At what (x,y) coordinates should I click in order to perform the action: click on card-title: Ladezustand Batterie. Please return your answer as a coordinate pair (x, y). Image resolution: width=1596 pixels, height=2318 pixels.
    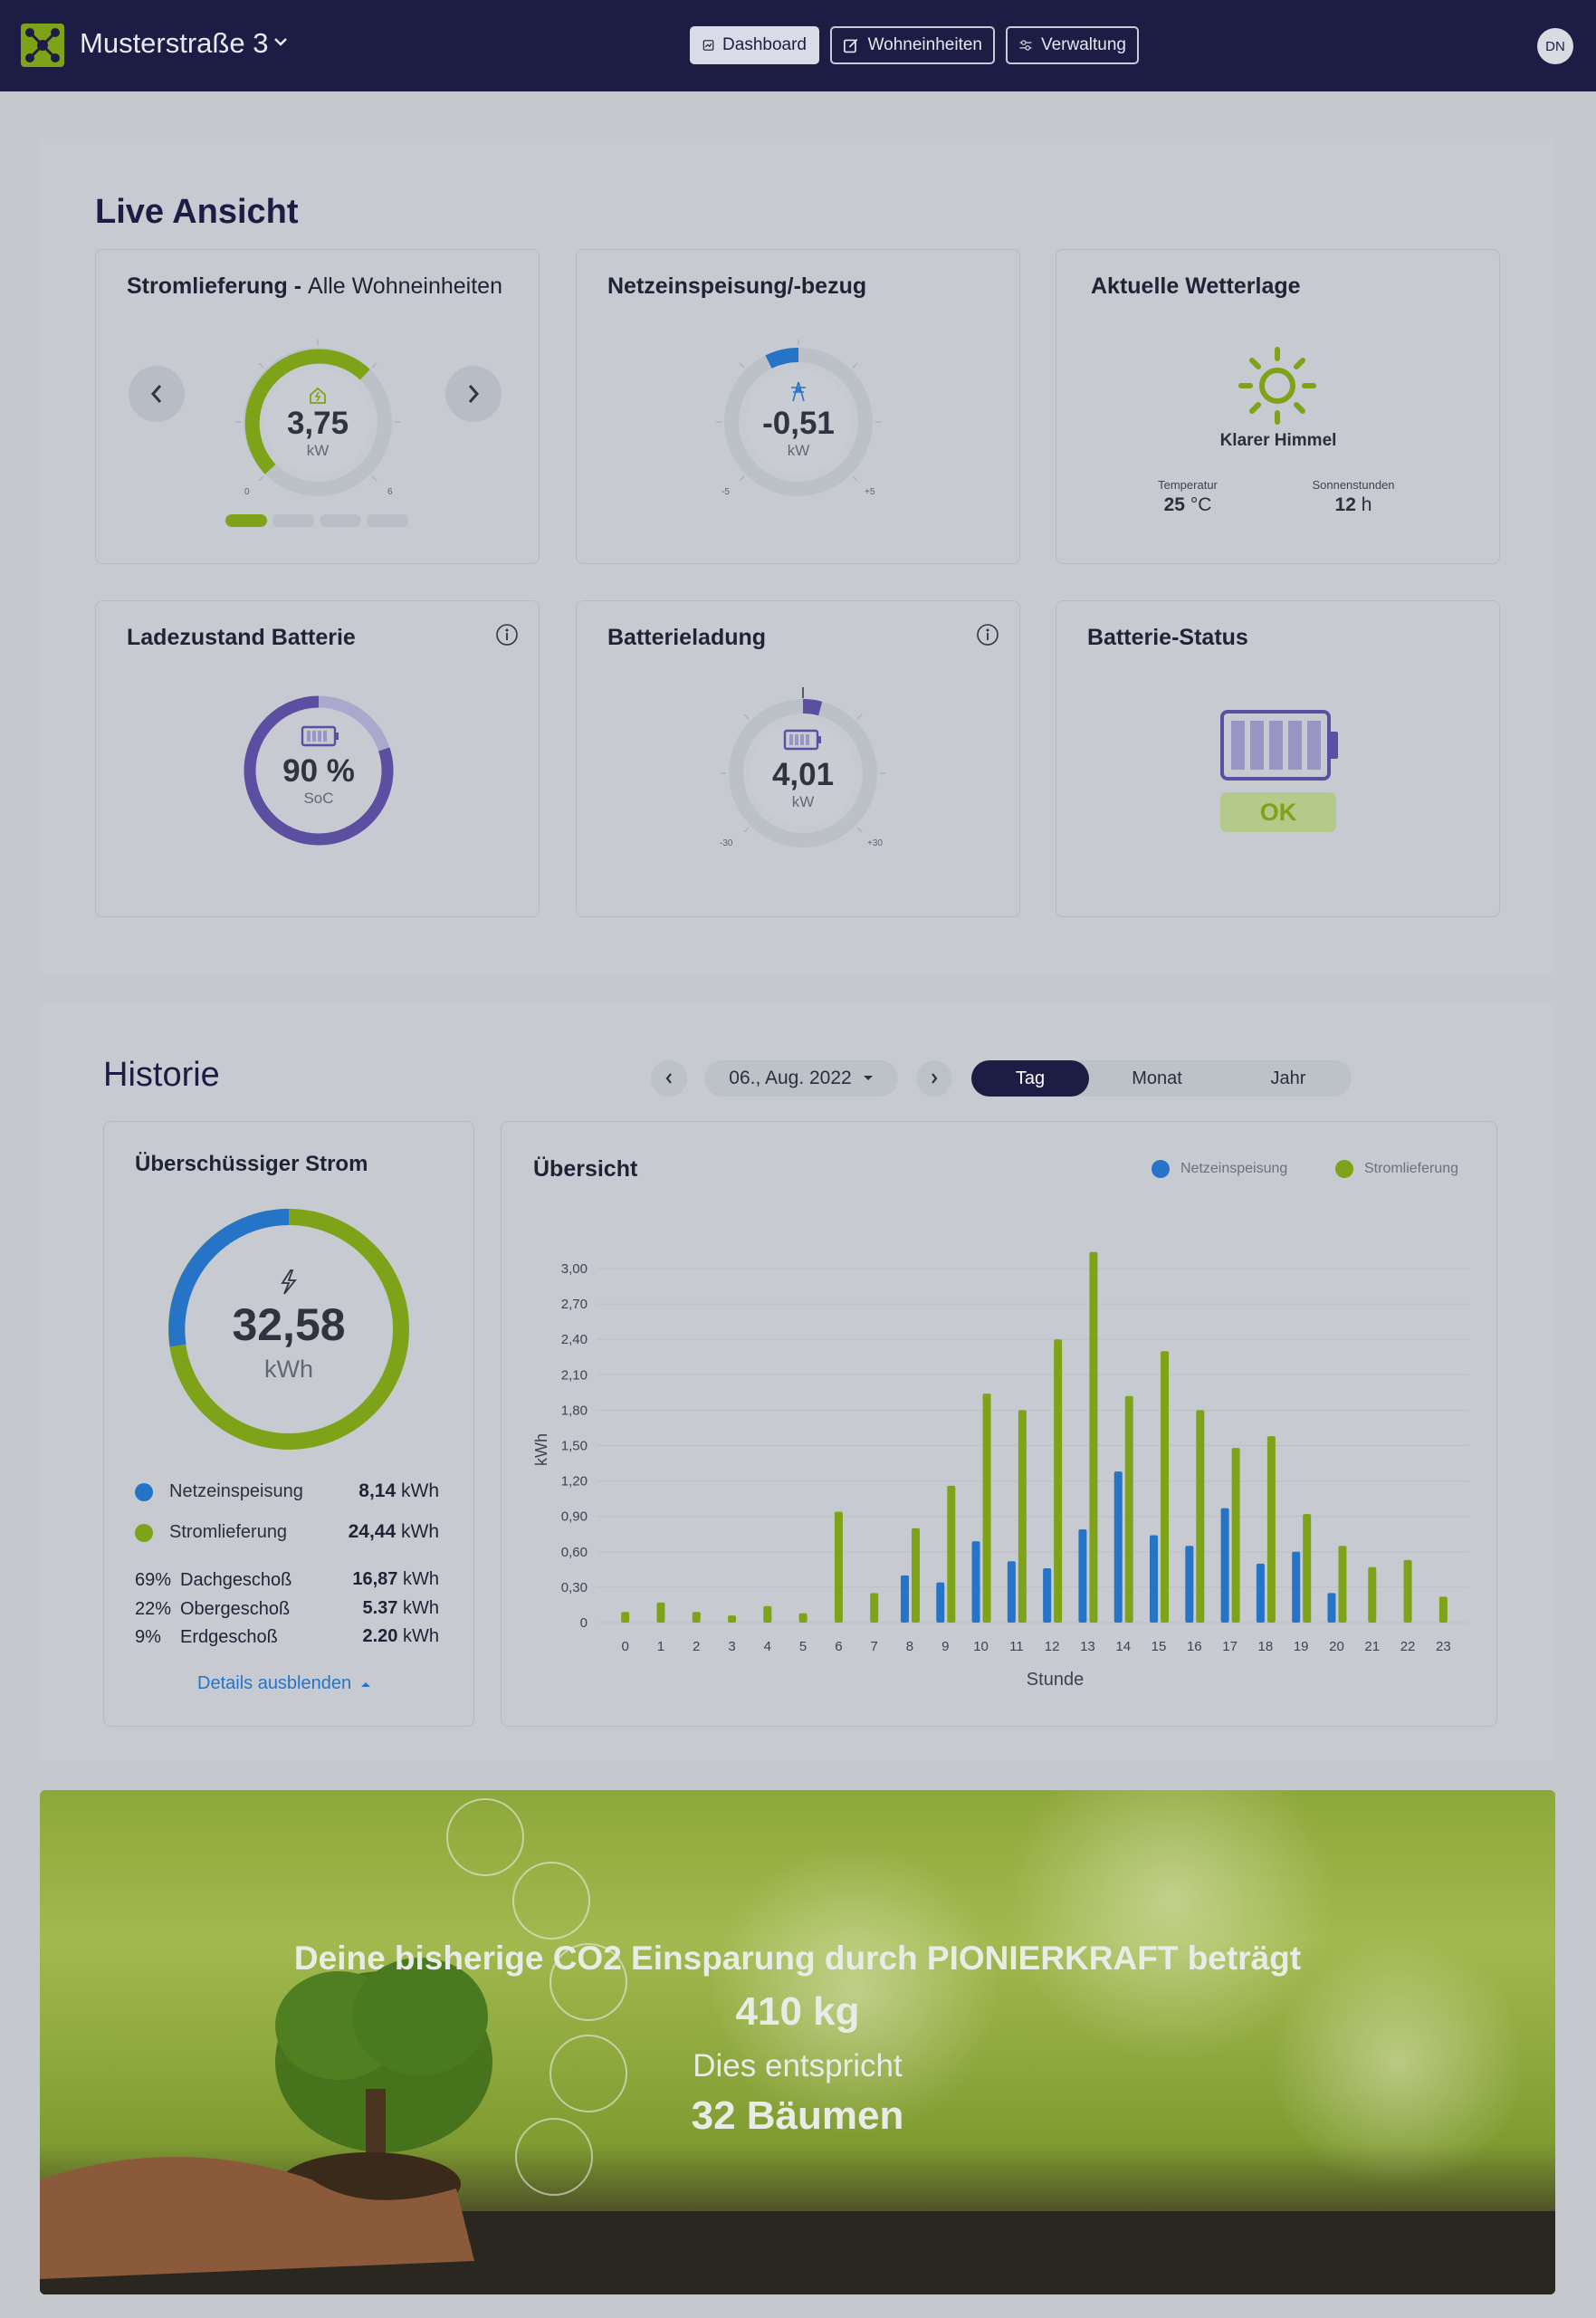
    Looking at the image, I should click on (241, 637).